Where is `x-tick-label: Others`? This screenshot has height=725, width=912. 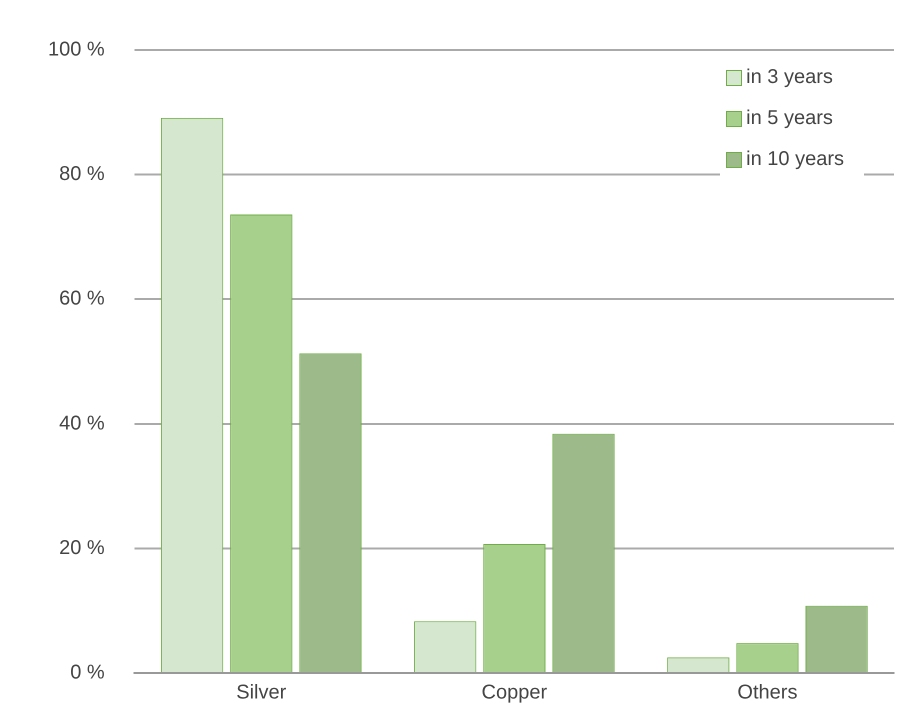 x-tick-label: Others is located at coordinates (767, 693).